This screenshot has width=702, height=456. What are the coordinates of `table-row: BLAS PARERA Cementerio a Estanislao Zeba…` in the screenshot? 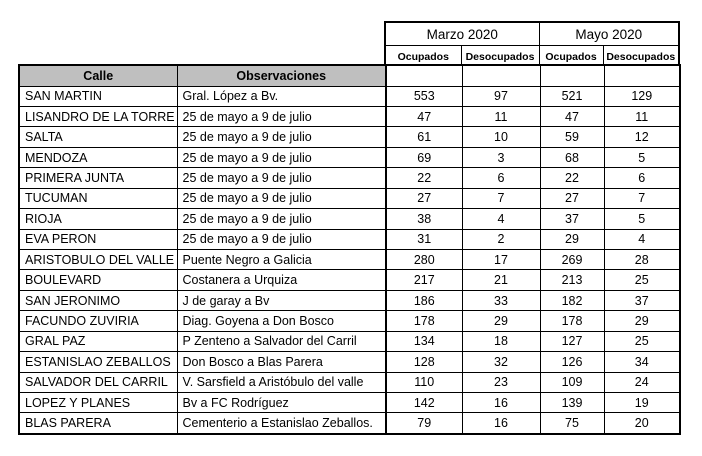 It's located at (349, 423).